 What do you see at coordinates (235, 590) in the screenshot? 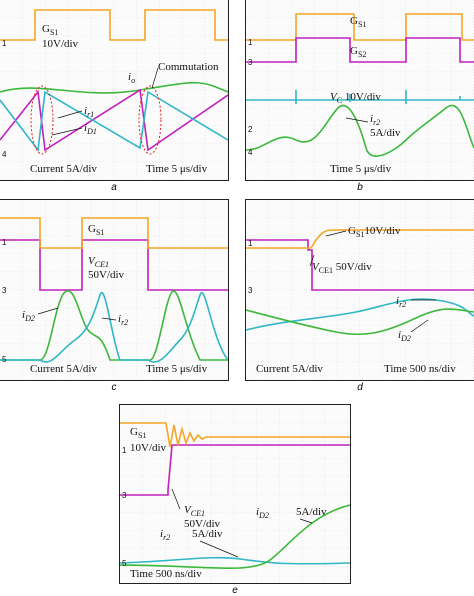
I see `caption: e` at bounding box center [235, 590].